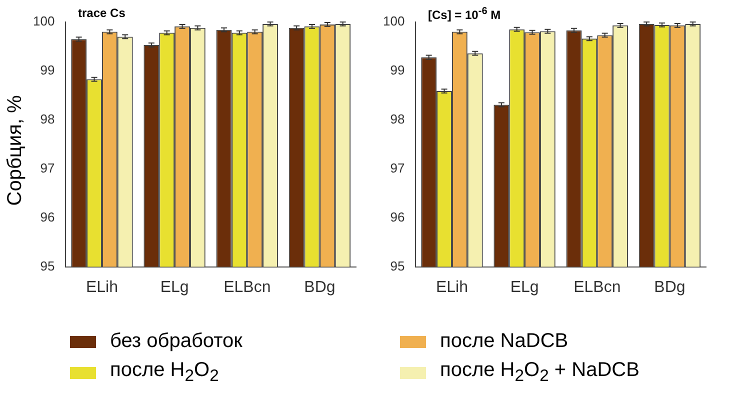  I want to click on legend-label: после NaDCB, so click(504, 341).